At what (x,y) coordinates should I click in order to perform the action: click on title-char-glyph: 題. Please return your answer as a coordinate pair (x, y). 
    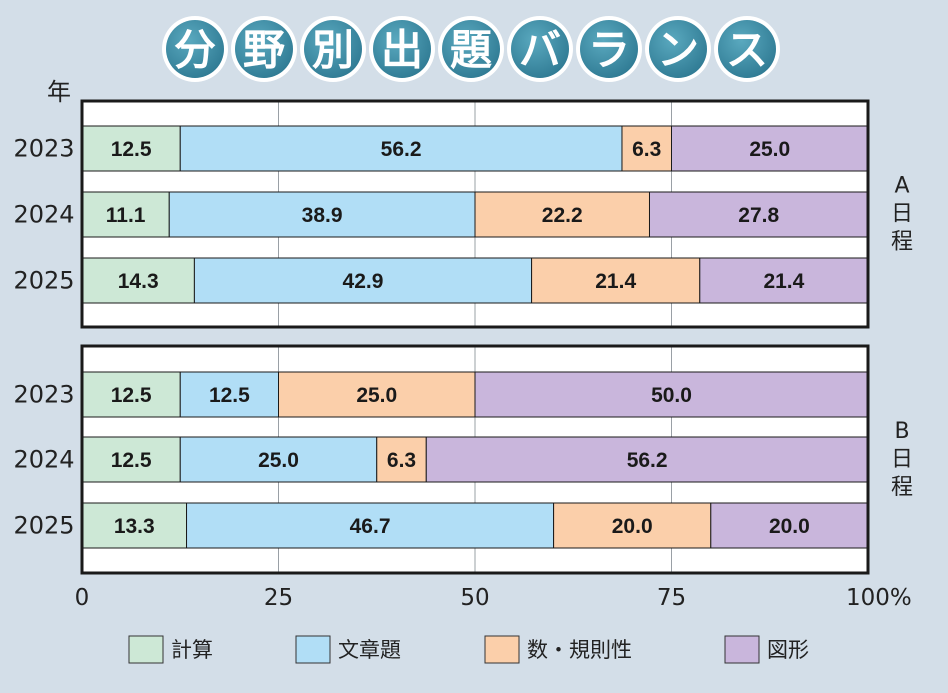
    Looking at the image, I should click on (471, 50).